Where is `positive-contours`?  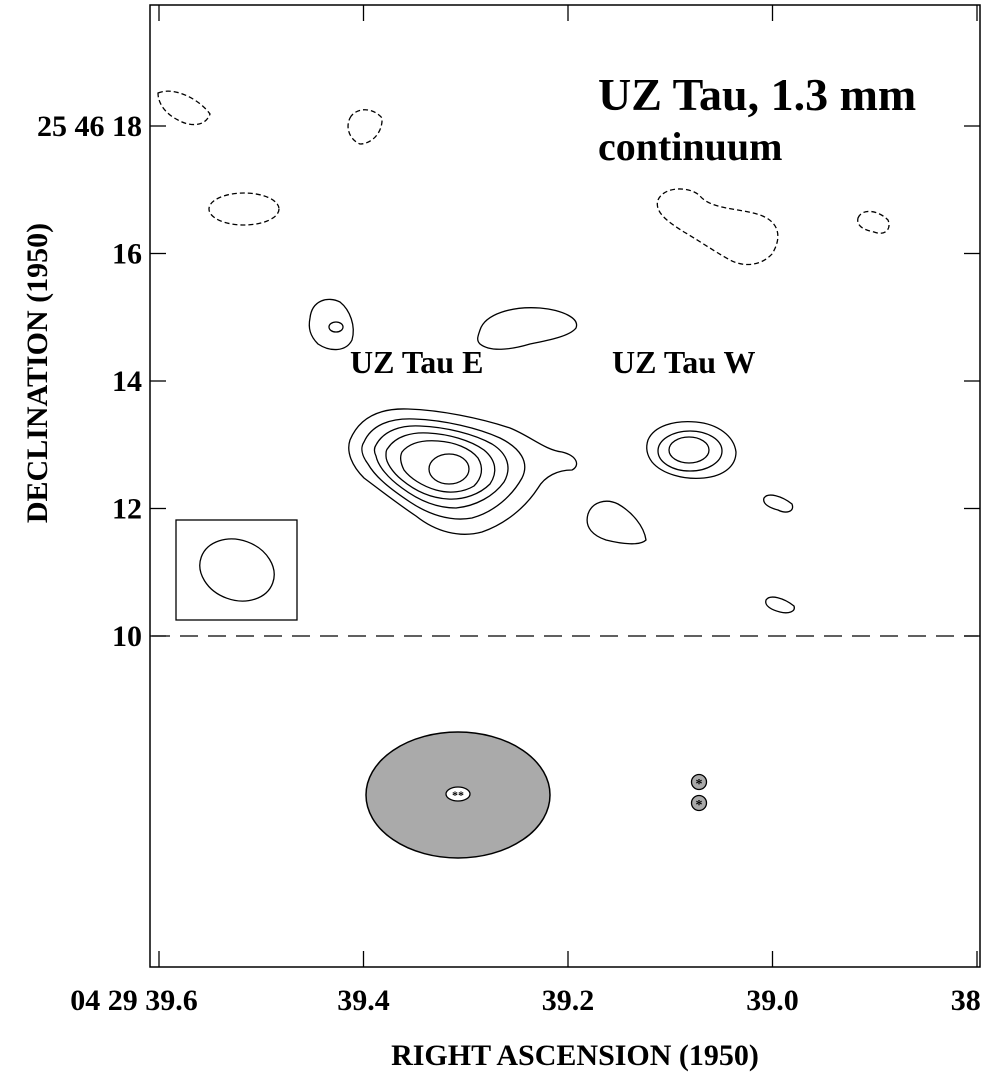
positive-contours is located at coordinates (551, 456).